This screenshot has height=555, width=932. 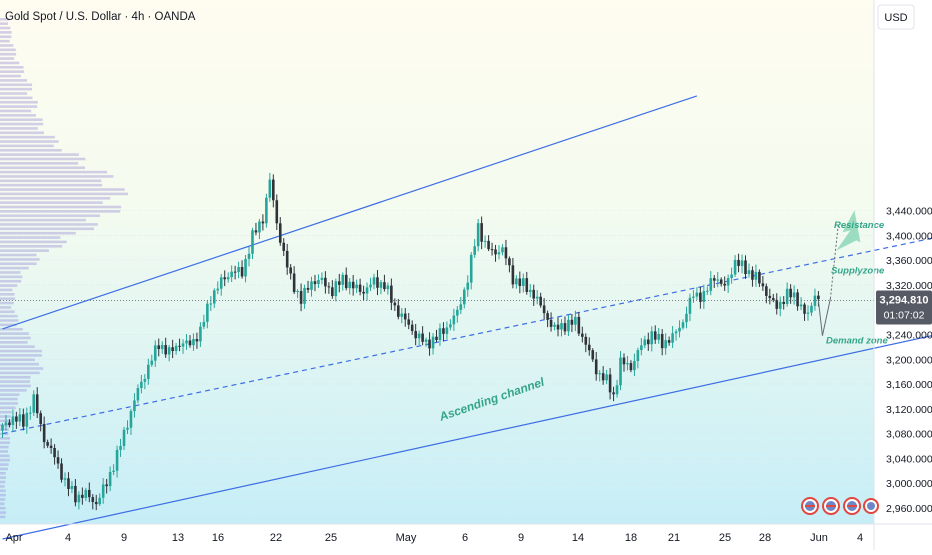 I want to click on currency-button: USD, so click(x=896, y=17).